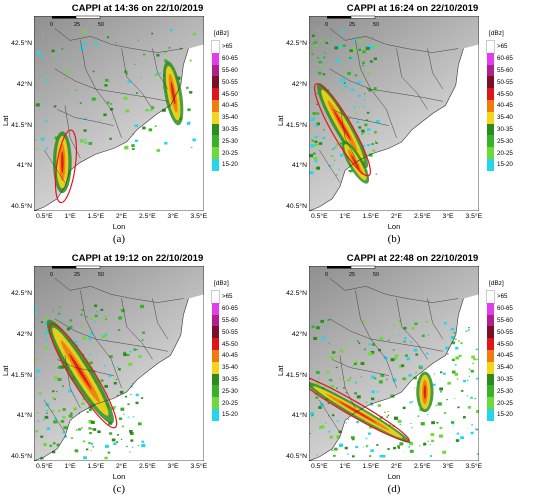 This screenshot has width=550, height=501. What do you see at coordinates (496, 33) in the screenshot?
I see `legend-unit: [dBz]` at bounding box center [496, 33].